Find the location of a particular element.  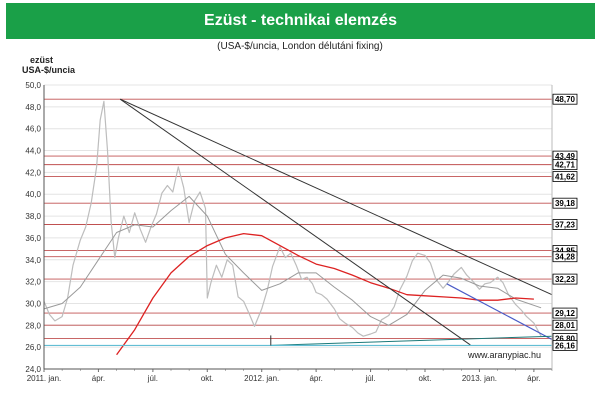

y-tick-label: 50,0 is located at coordinates (33, 85).